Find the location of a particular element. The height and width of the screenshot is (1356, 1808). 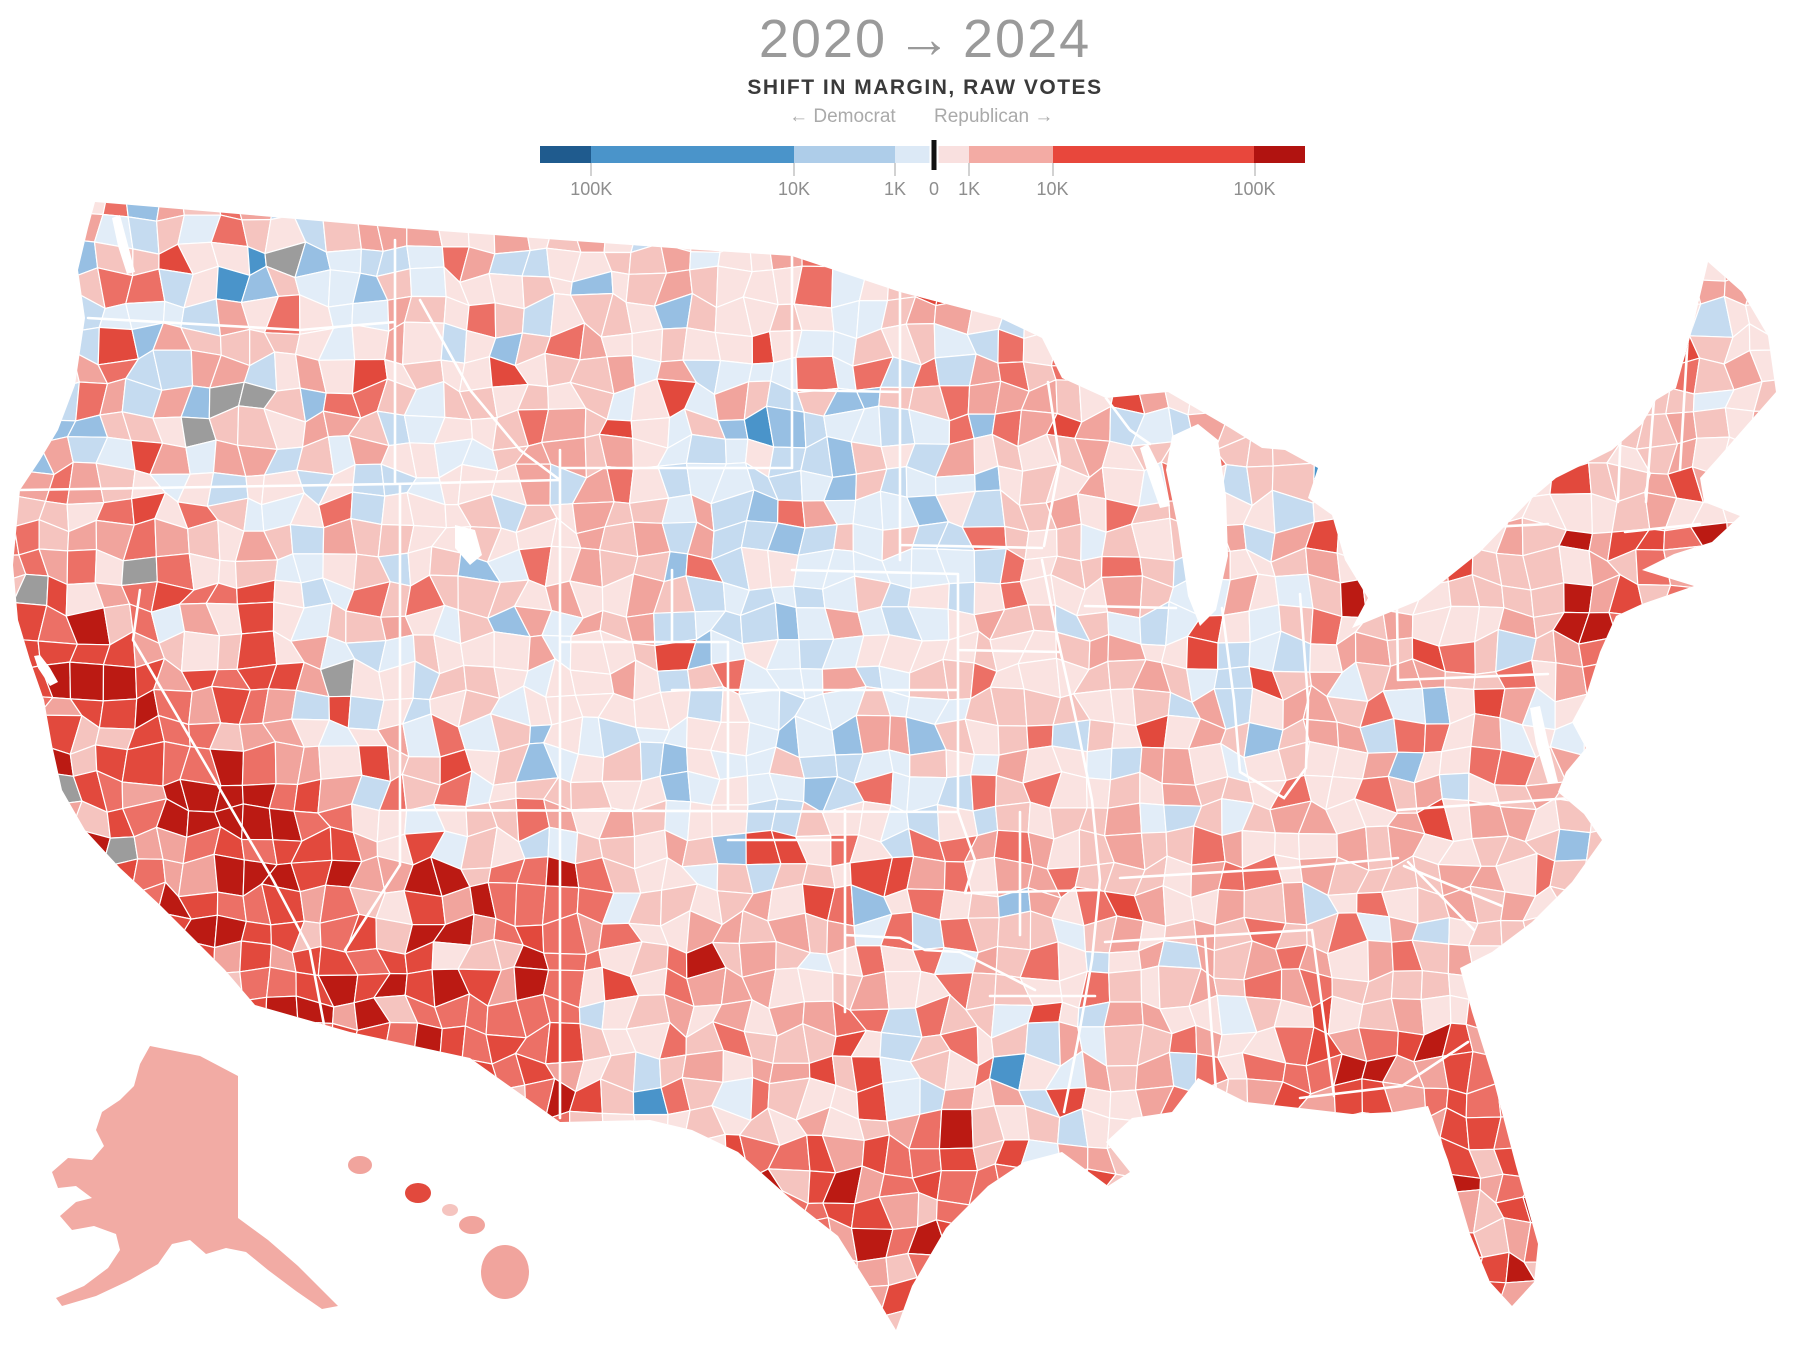

hawaii-inset is located at coordinates (438, 1227).